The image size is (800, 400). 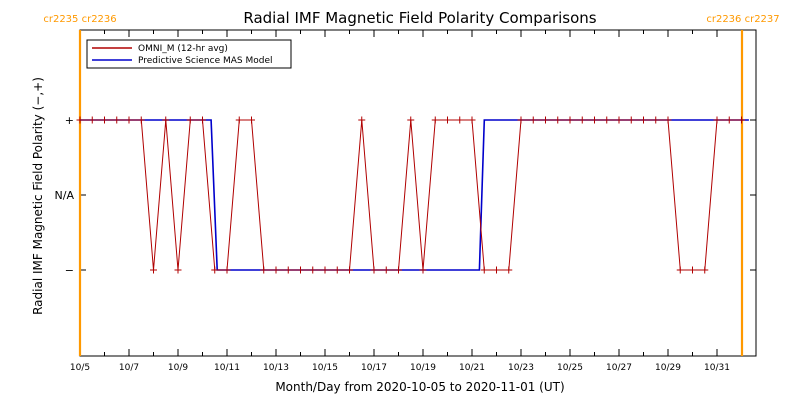 What do you see at coordinates (374, 368) in the screenshot?
I see `x-tick-label: 10/17` at bounding box center [374, 368].